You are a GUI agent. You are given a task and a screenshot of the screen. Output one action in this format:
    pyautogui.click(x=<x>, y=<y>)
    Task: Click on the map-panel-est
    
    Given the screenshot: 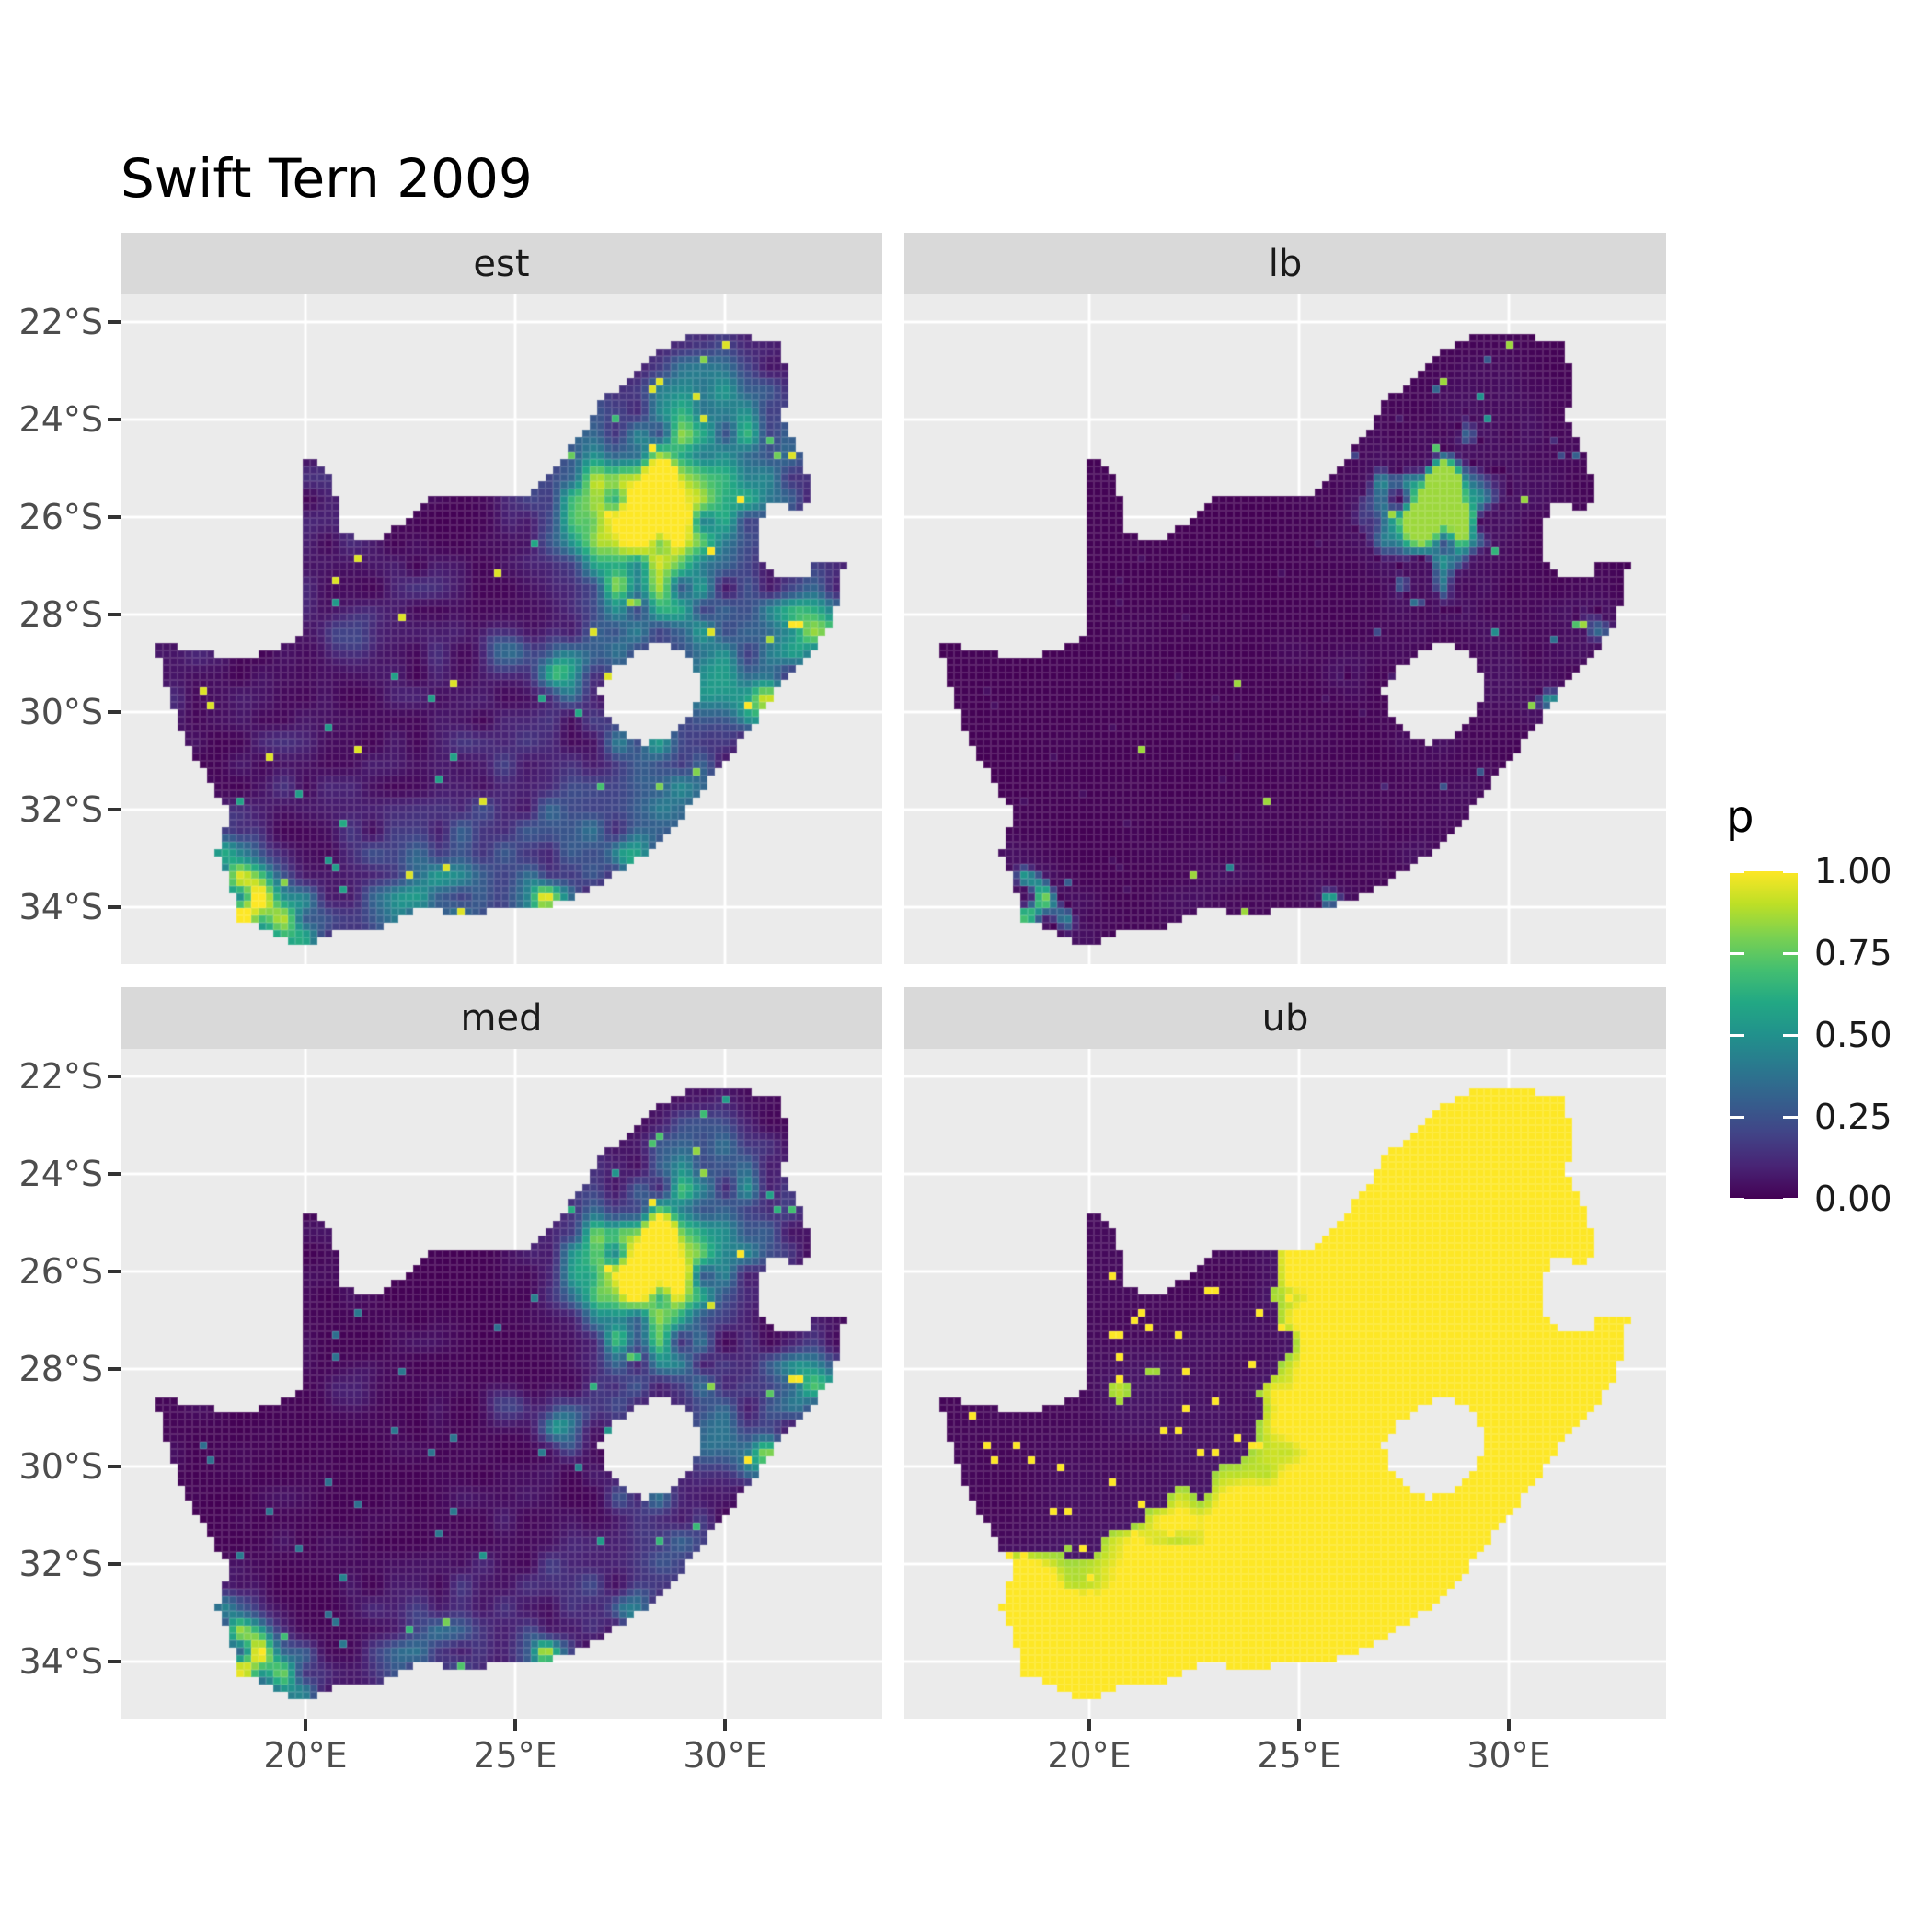 What is the action you would take?
    pyautogui.click(x=501, y=629)
    